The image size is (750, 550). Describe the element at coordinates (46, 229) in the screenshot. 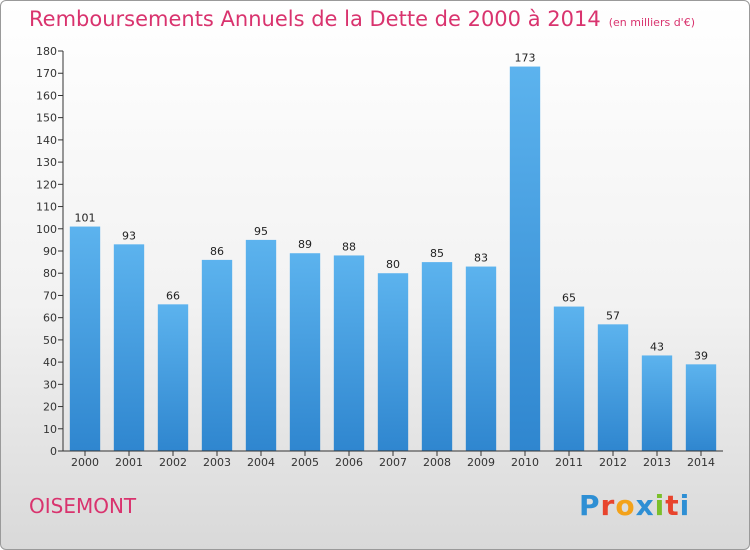

I see `y-tick-label: 100` at that location.